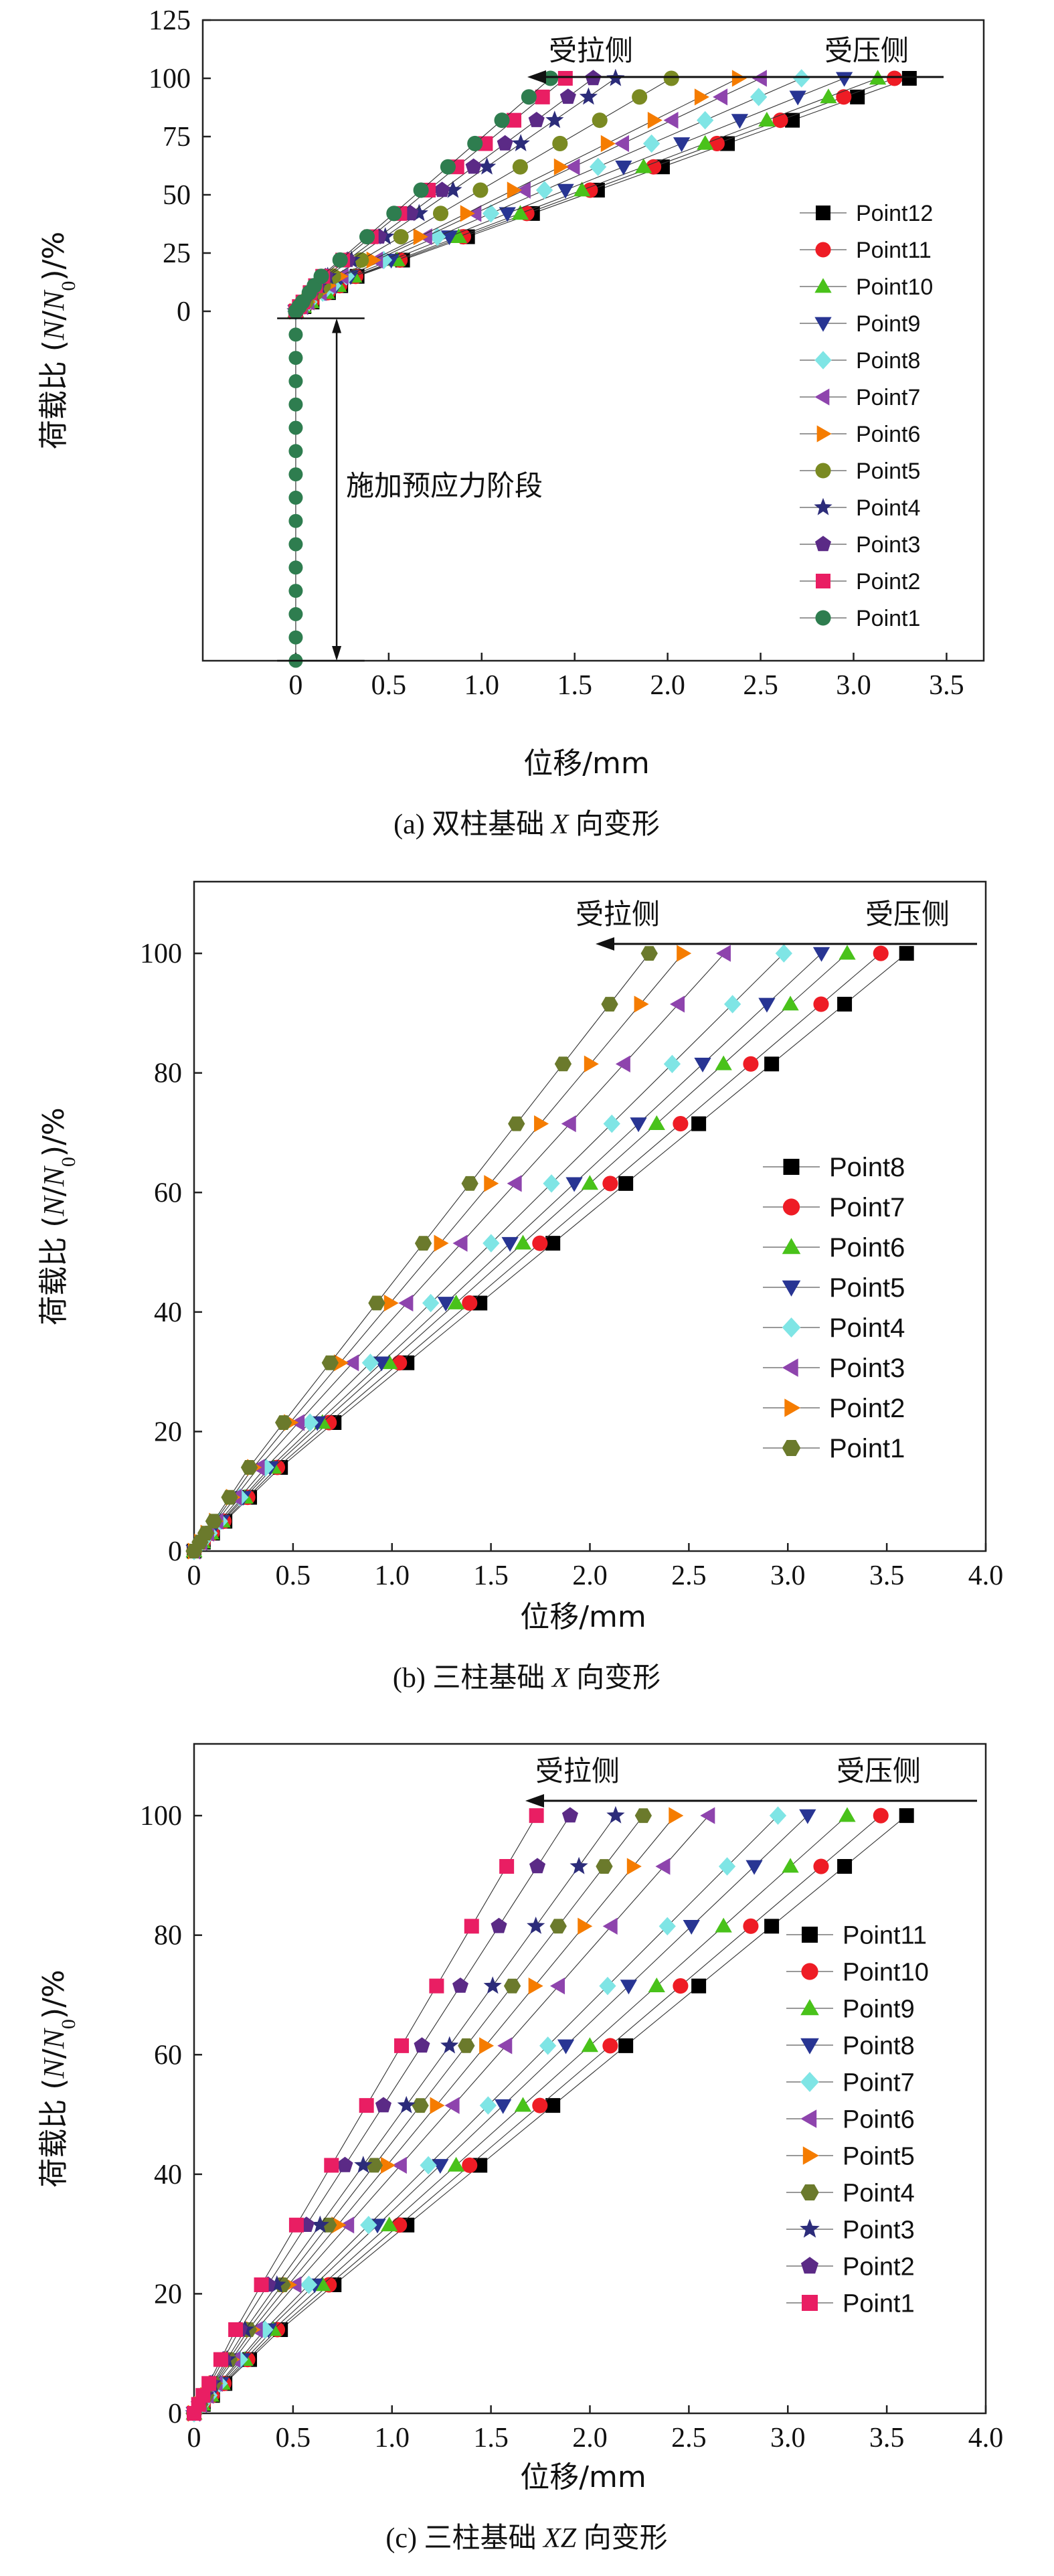 The width and height of the screenshot is (1054, 2576). Describe the element at coordinates (389, 686) in the screenshot. I see `x-tick-label: 0.5` at that location.